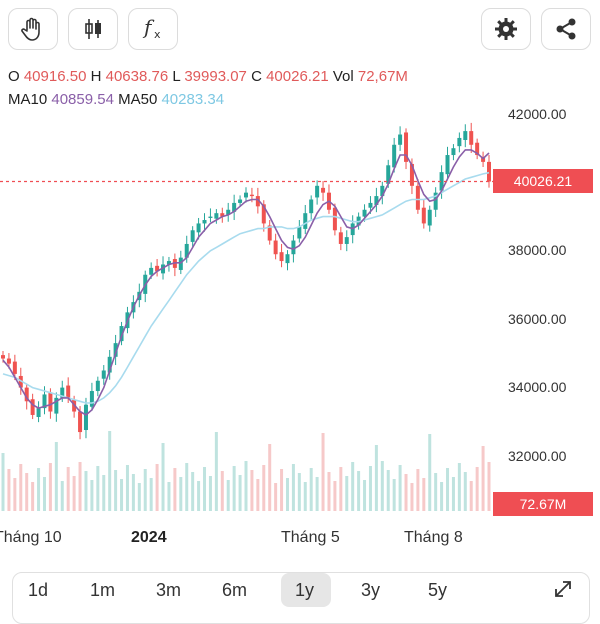 Image resolution: width=600 pixels, height=624 pixels. I want to click on hand-icon, so click(30, 29).